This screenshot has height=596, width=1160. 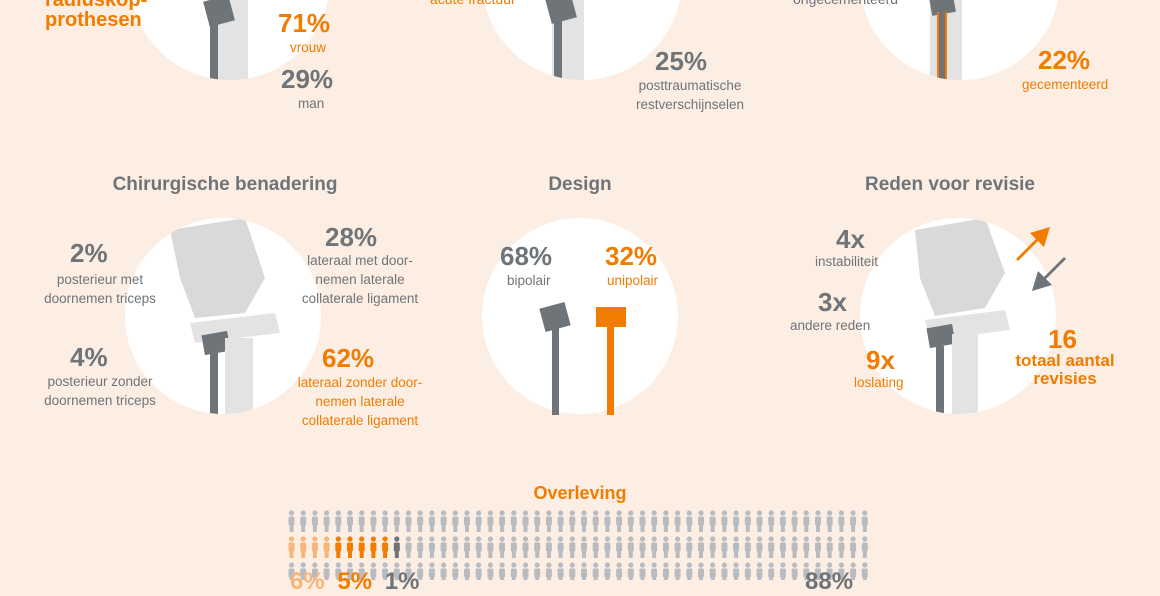 I want to click on other-reason-count: 3x, so click(x=832, y=302).